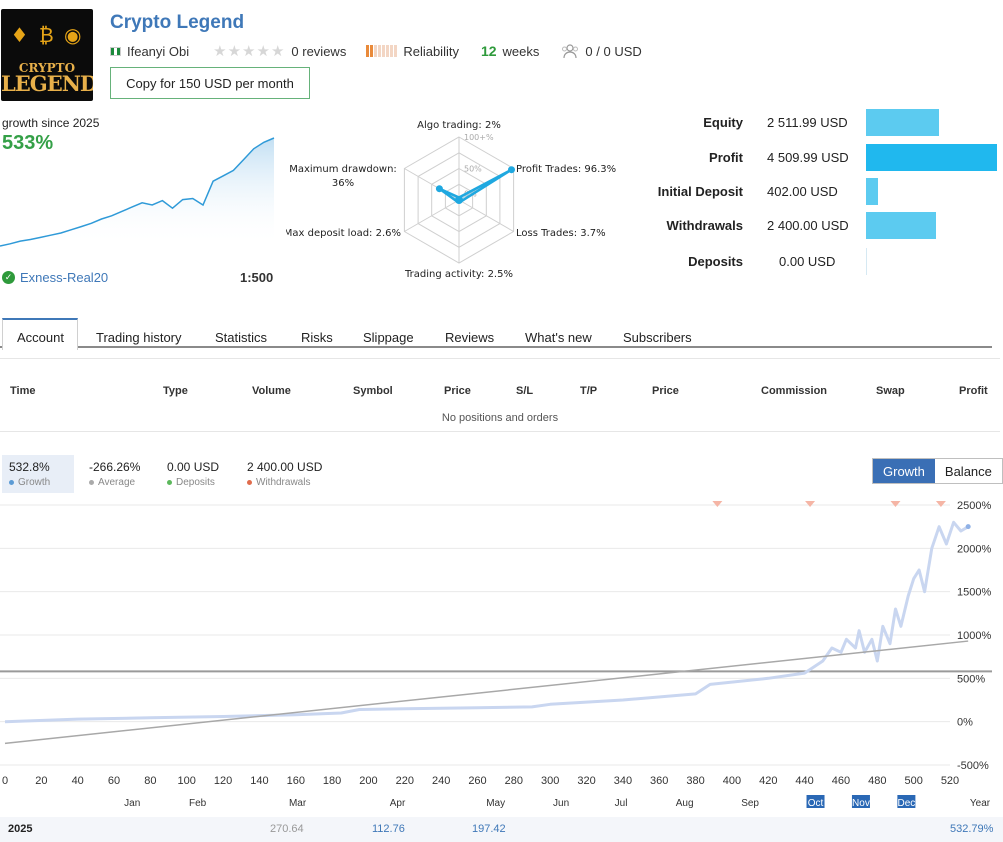 This screenshot has height=842, width=1003. I want to click on col-profit: Profit, so click(973, 391).